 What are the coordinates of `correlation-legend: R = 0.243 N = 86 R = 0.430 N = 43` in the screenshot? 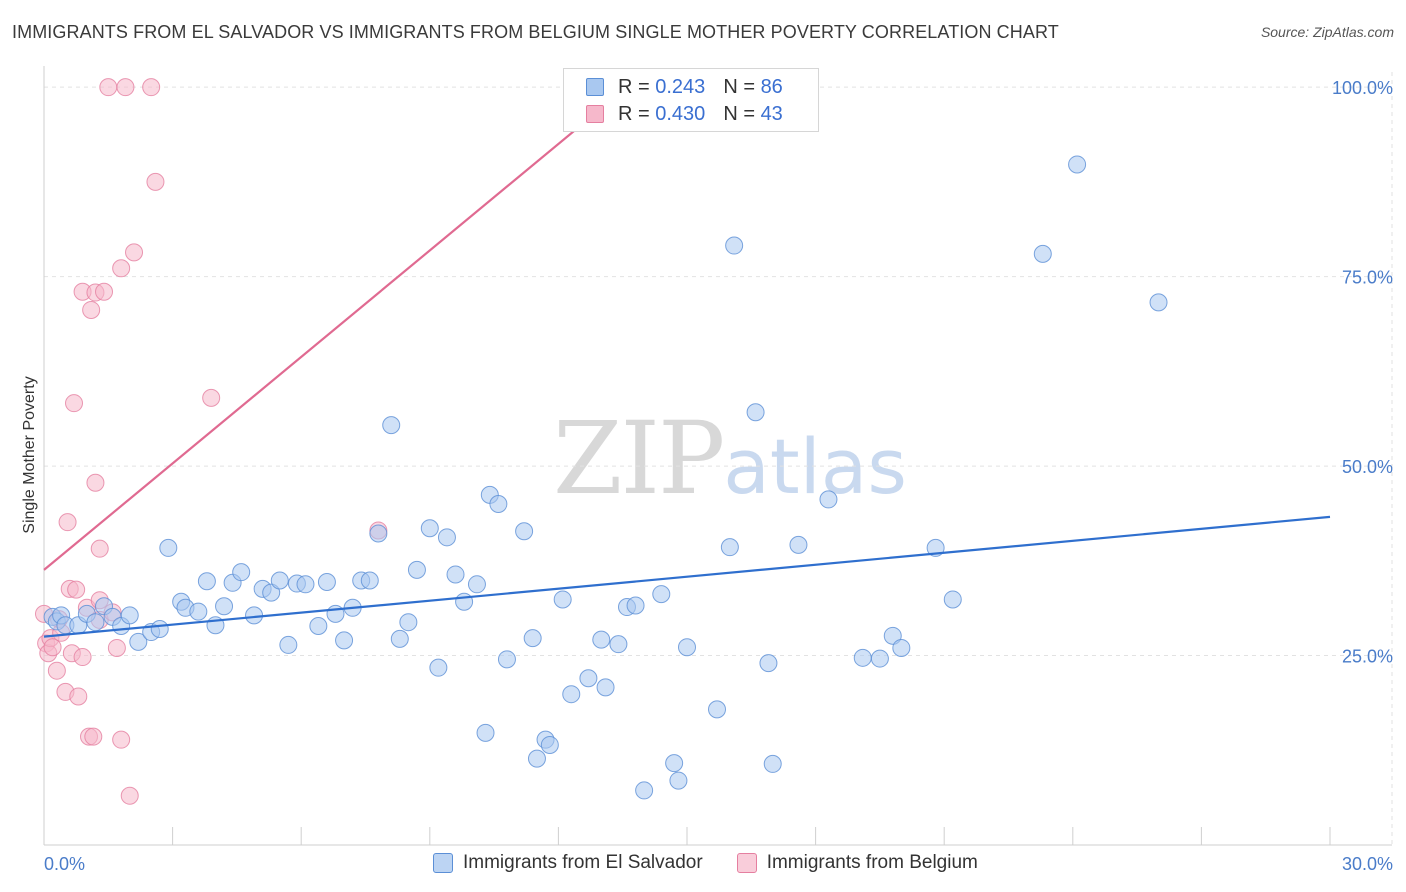 It's located at (691, 100).